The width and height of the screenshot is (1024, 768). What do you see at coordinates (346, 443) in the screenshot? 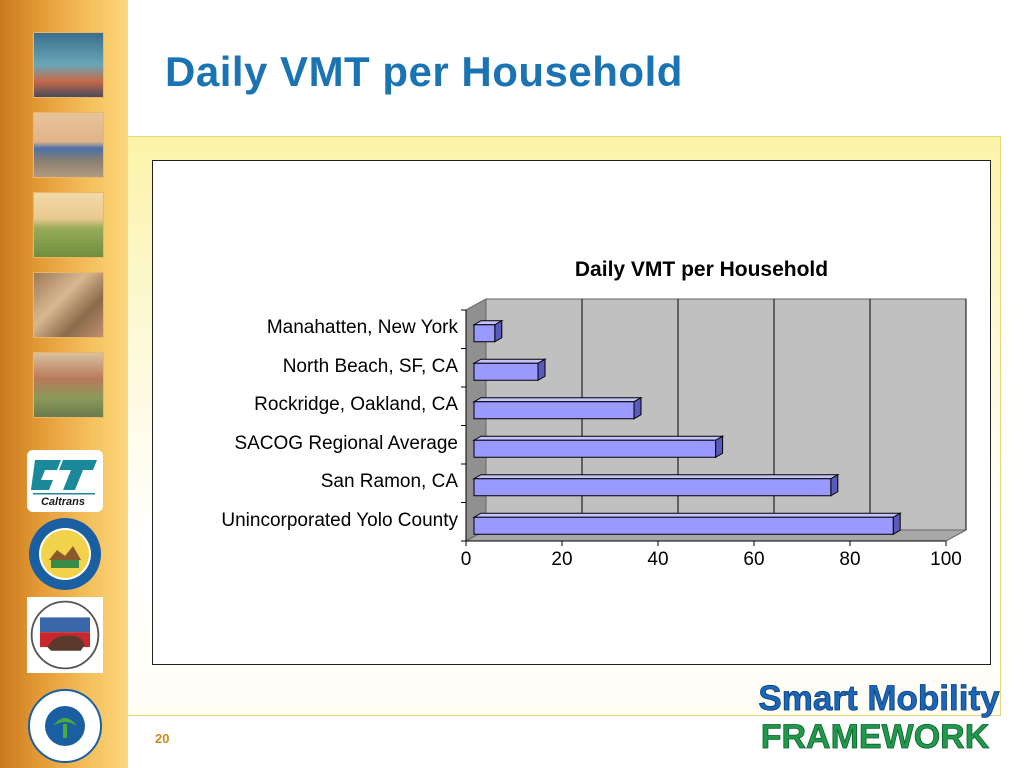
I see `category-label: SACOG Regional Average` at bounding box center [346, 443].